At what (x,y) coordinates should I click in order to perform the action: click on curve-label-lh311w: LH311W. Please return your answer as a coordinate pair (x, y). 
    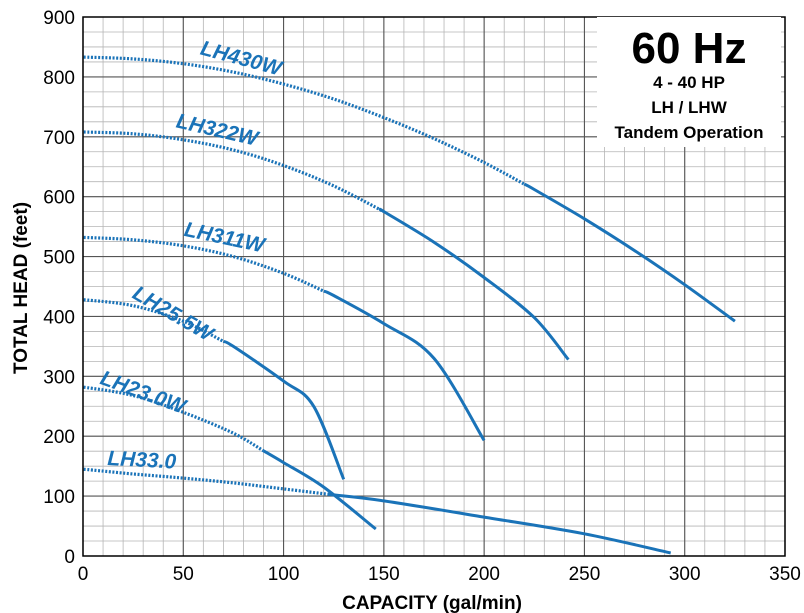
    Looking at the image, I should click on (225, 238).